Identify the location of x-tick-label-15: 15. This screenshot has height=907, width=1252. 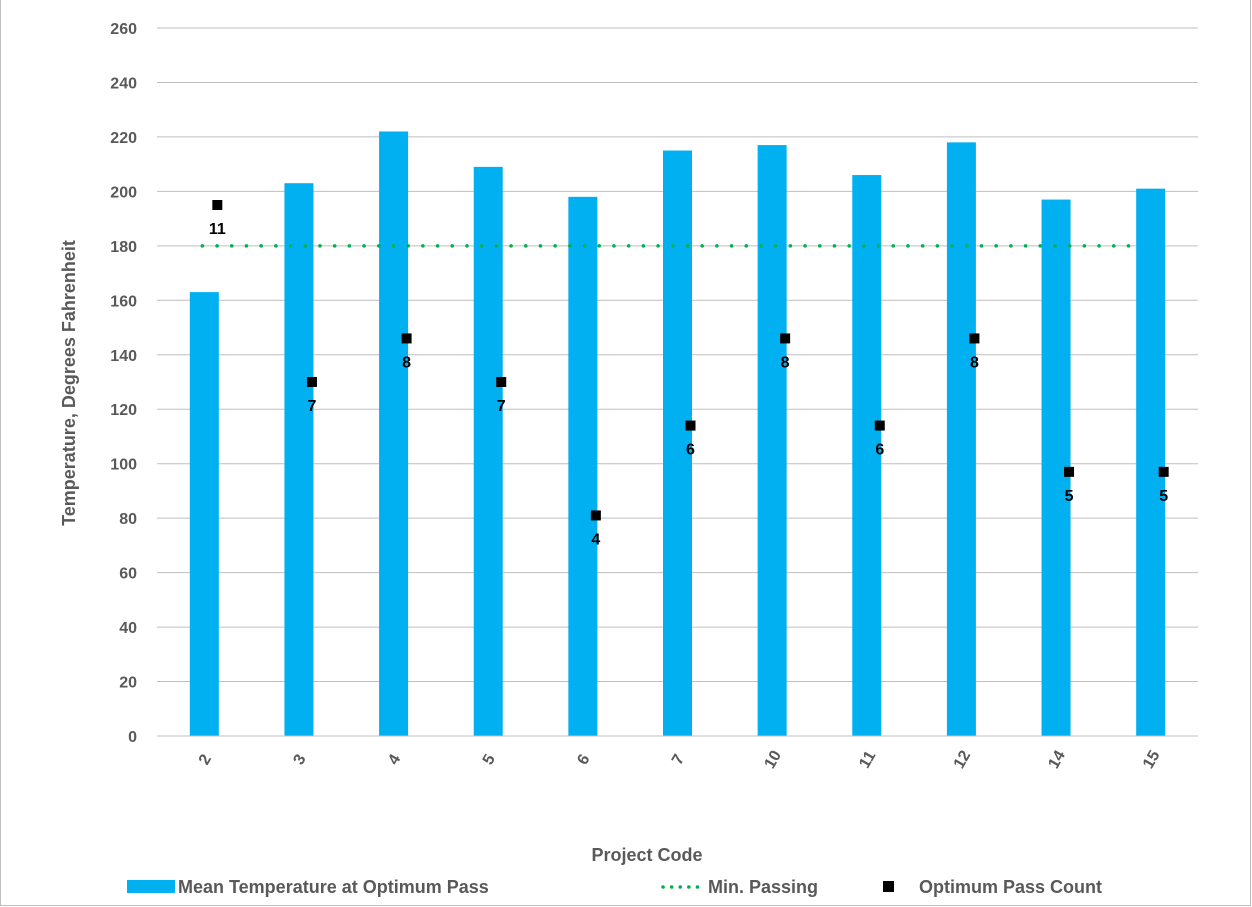
(1152, 760).